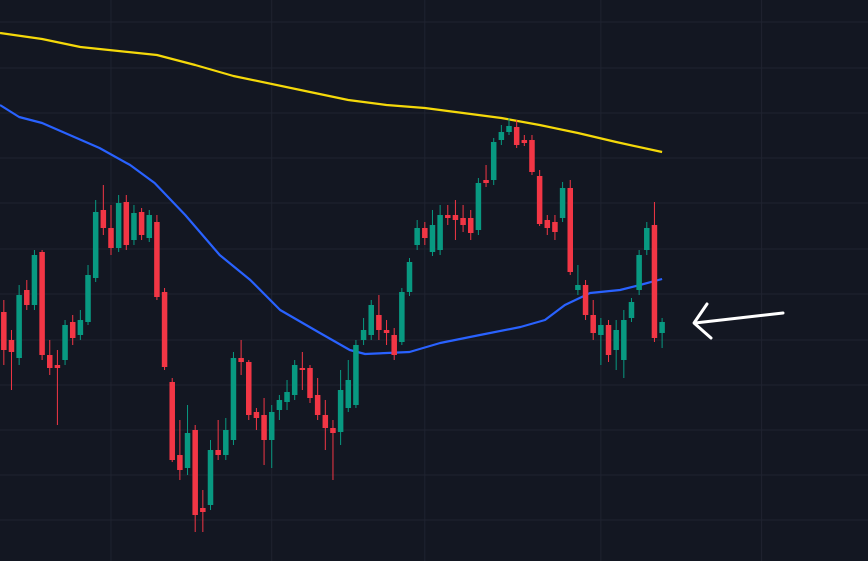  What do you see at coordinates (702, 321) in the screenshot?
I see `arrow-head` at bounding box center [702, 321].